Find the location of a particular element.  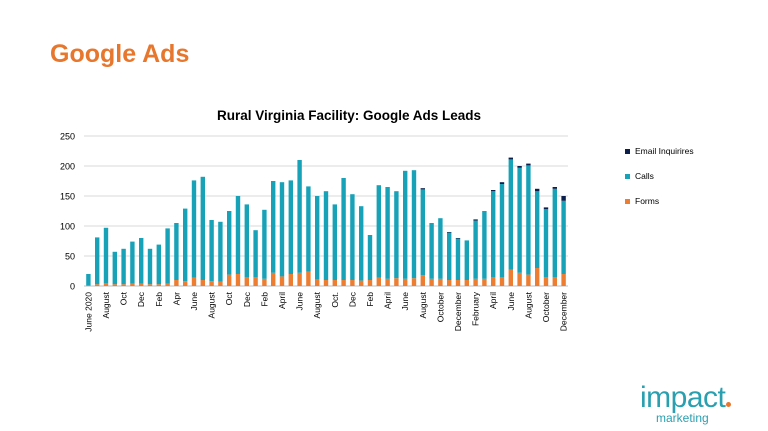

x-tick-label: October is located at coordinates (546, 307).